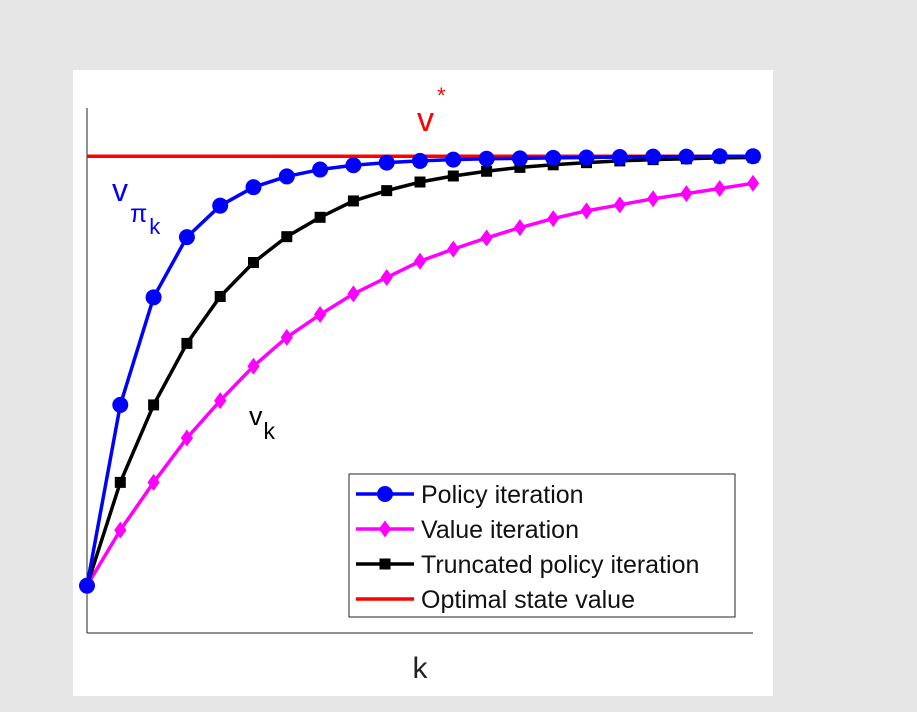 This screenshot has width=917, height=712. Describe the element at coordinates (385, 529) in the screenshot. I see `legend-swatch-marker-value-iteration` at that location.